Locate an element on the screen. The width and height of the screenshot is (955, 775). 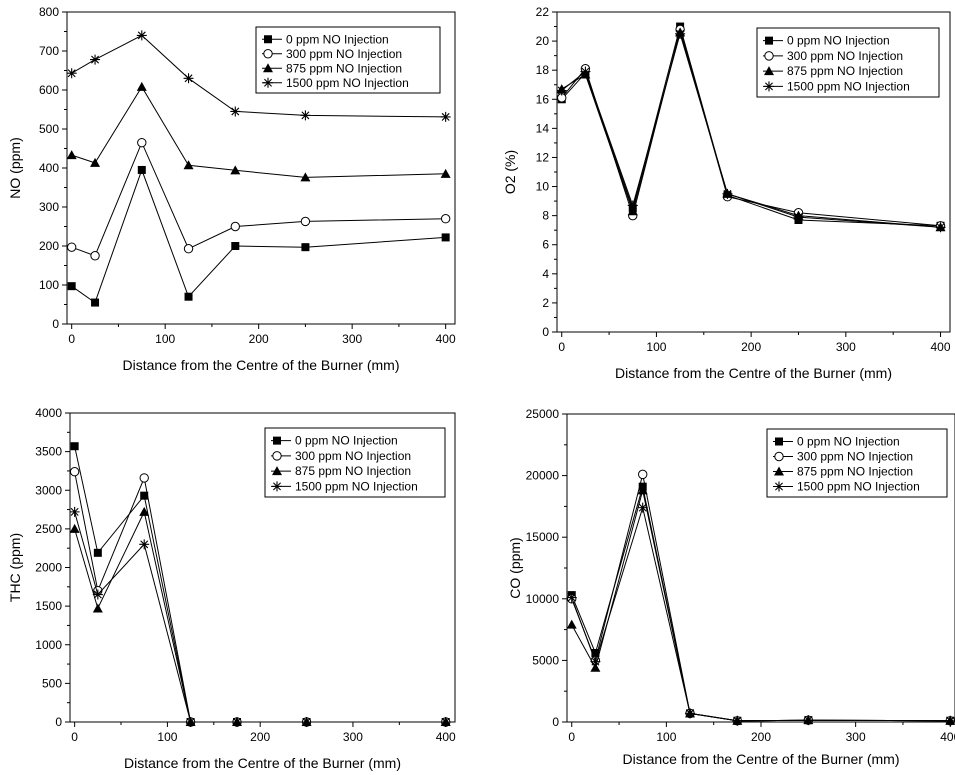
y-tick-label: 2 is located at coordinates (545, 303).